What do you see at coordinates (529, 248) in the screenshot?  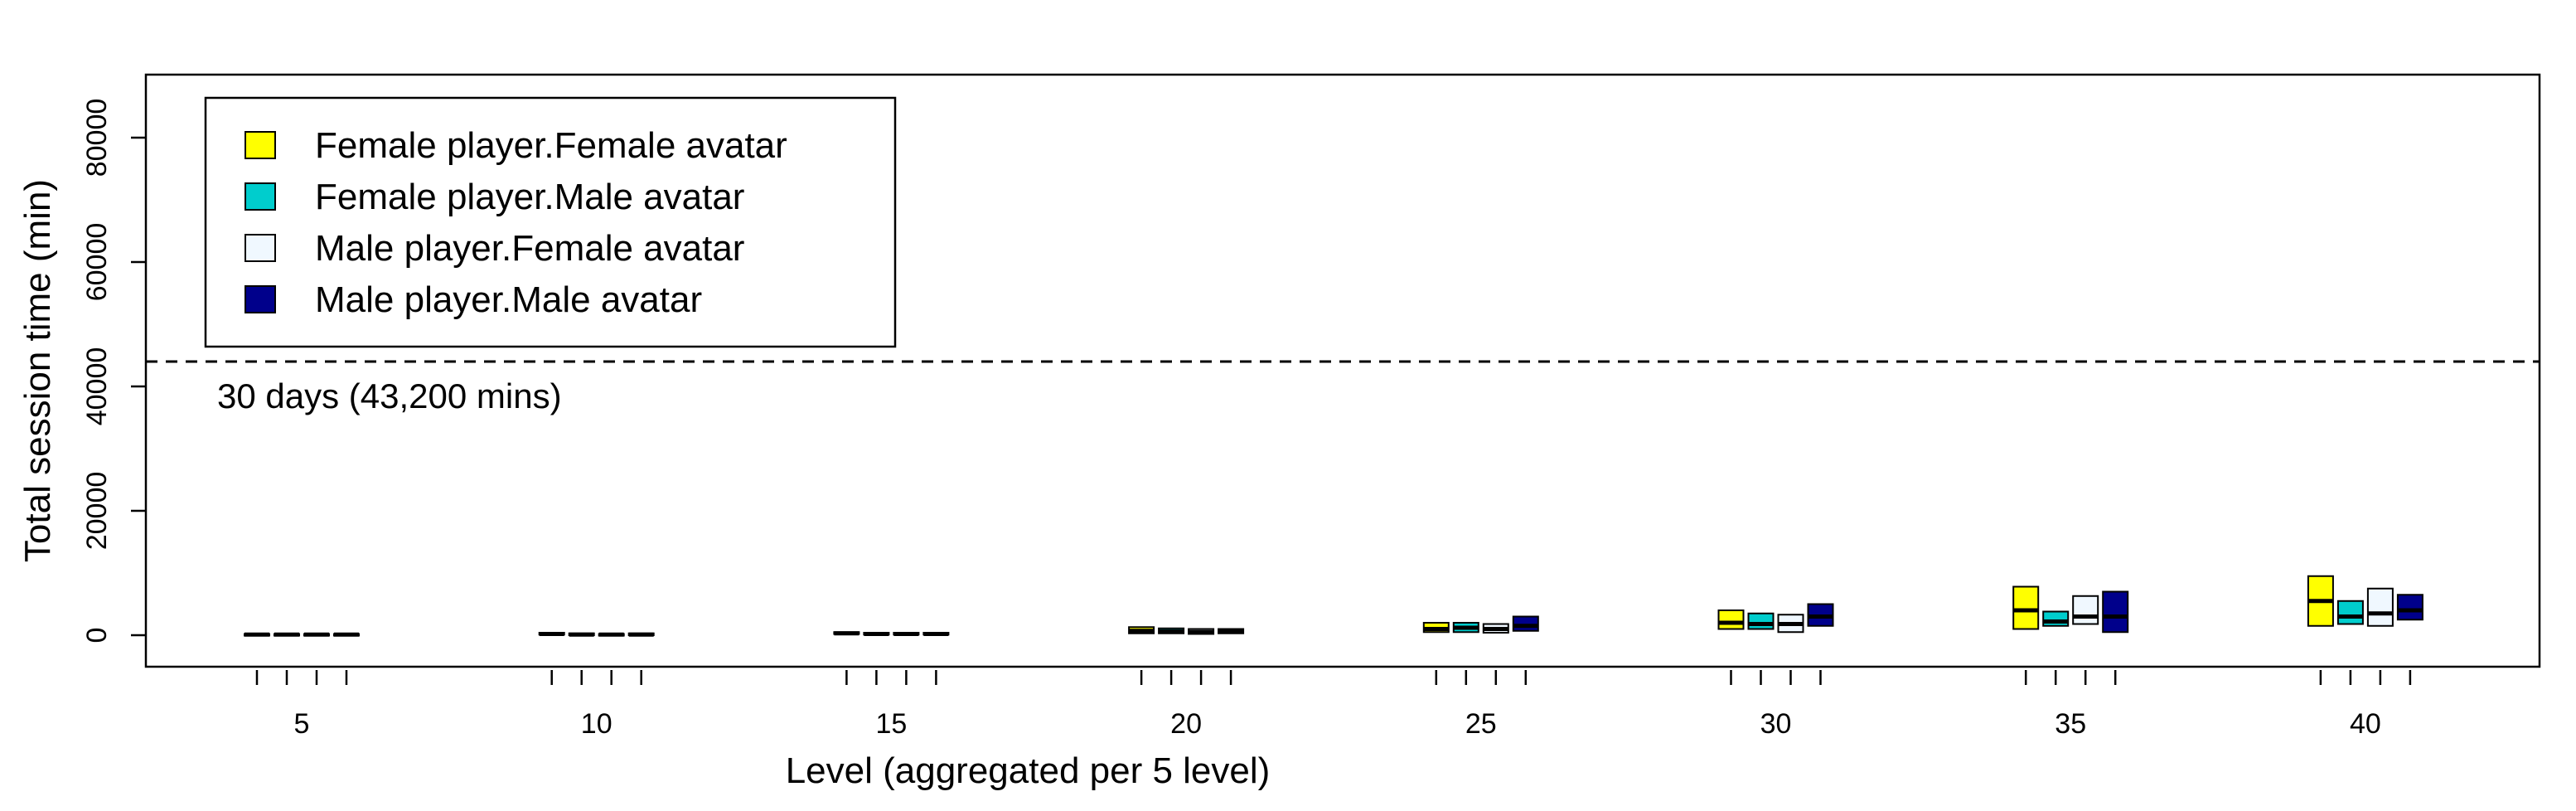 I see `legend-label: Male player.Female avatar` at bounding box center [529, 248].